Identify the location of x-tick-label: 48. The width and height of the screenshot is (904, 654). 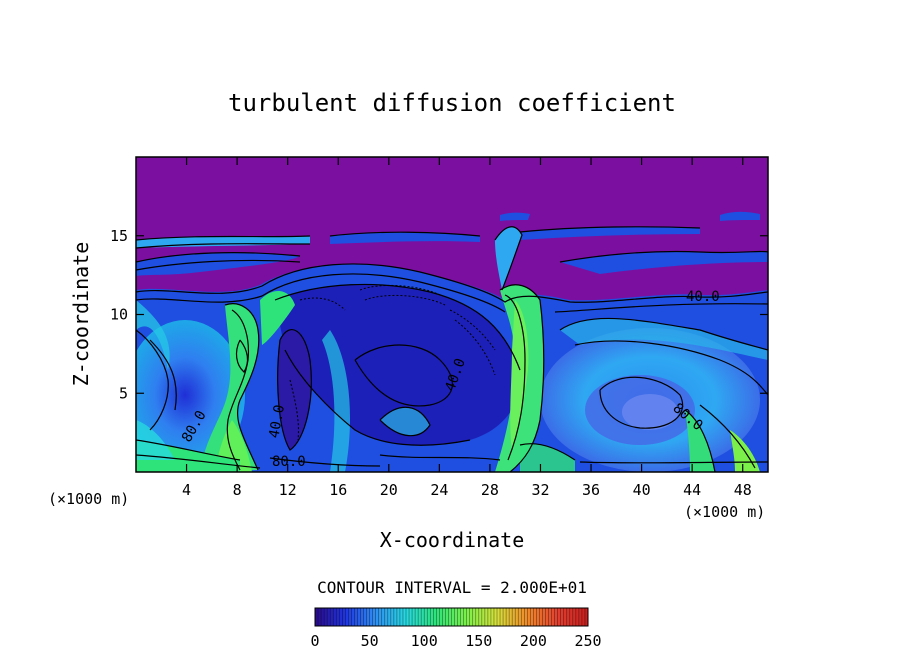
(743, 490).